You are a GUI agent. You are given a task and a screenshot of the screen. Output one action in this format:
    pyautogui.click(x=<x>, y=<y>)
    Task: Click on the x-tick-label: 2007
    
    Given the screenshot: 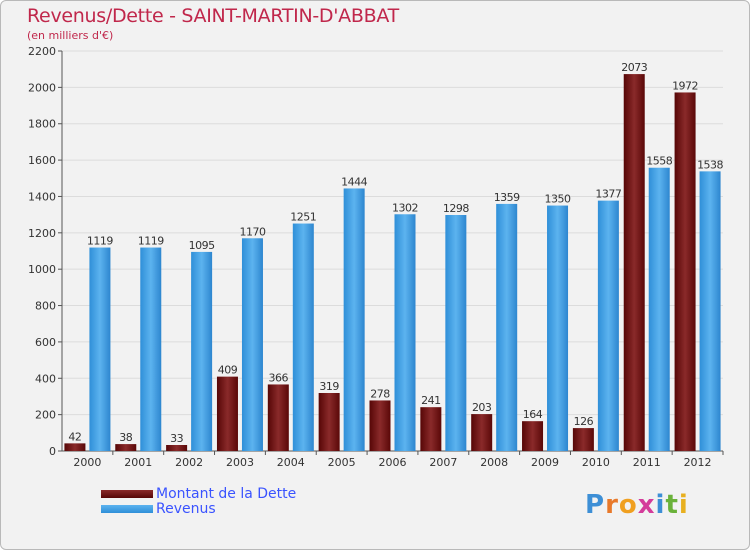 What is the action you would take?
    pyautogui.click(x=443, y=462)
    